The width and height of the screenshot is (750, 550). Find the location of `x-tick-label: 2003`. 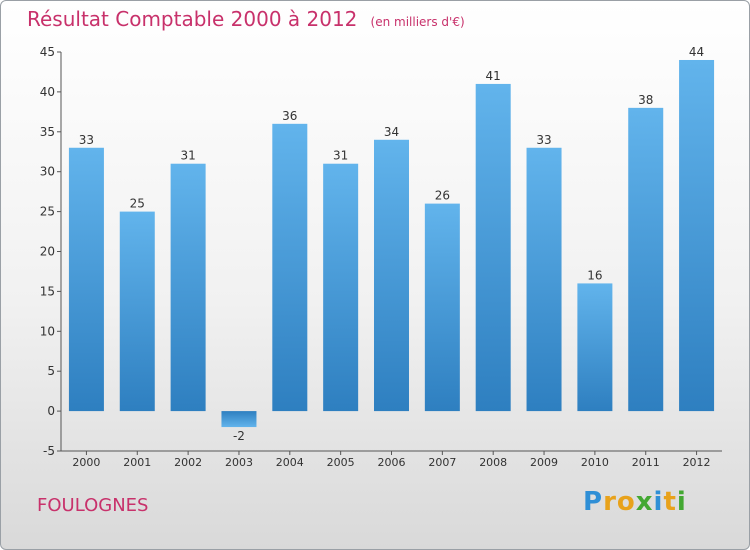

x-tick-label: 2003 is located at coordinates (239, 462).